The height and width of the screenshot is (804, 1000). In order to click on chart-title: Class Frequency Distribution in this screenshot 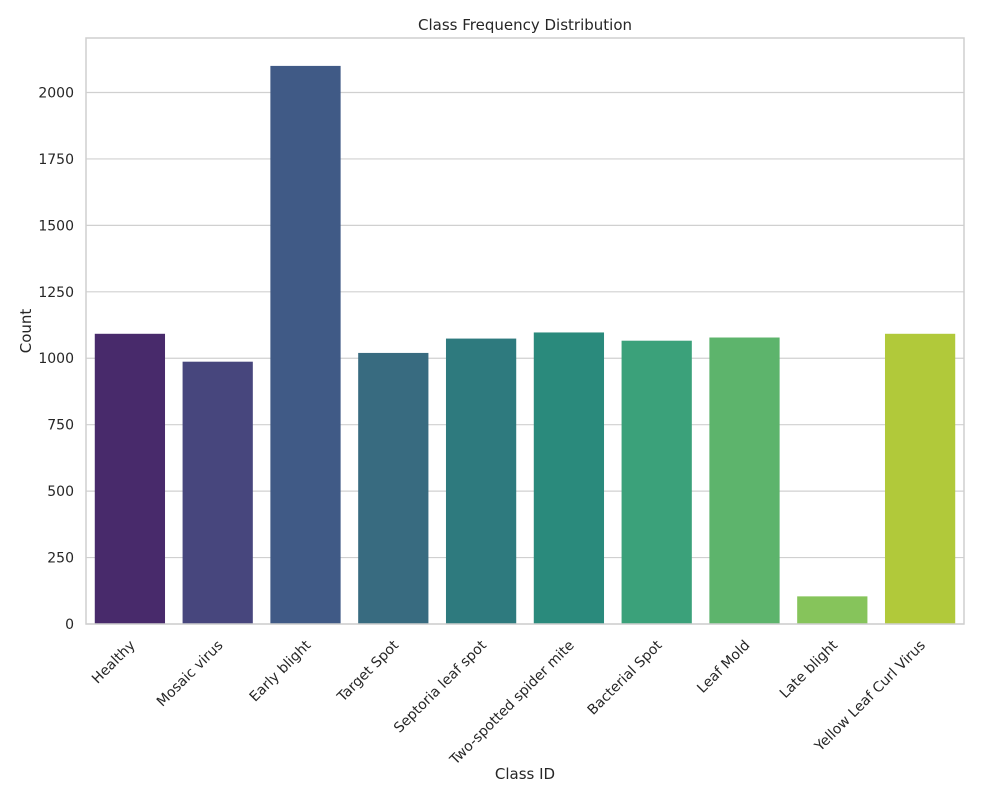, I will do `click(525, 25)`.